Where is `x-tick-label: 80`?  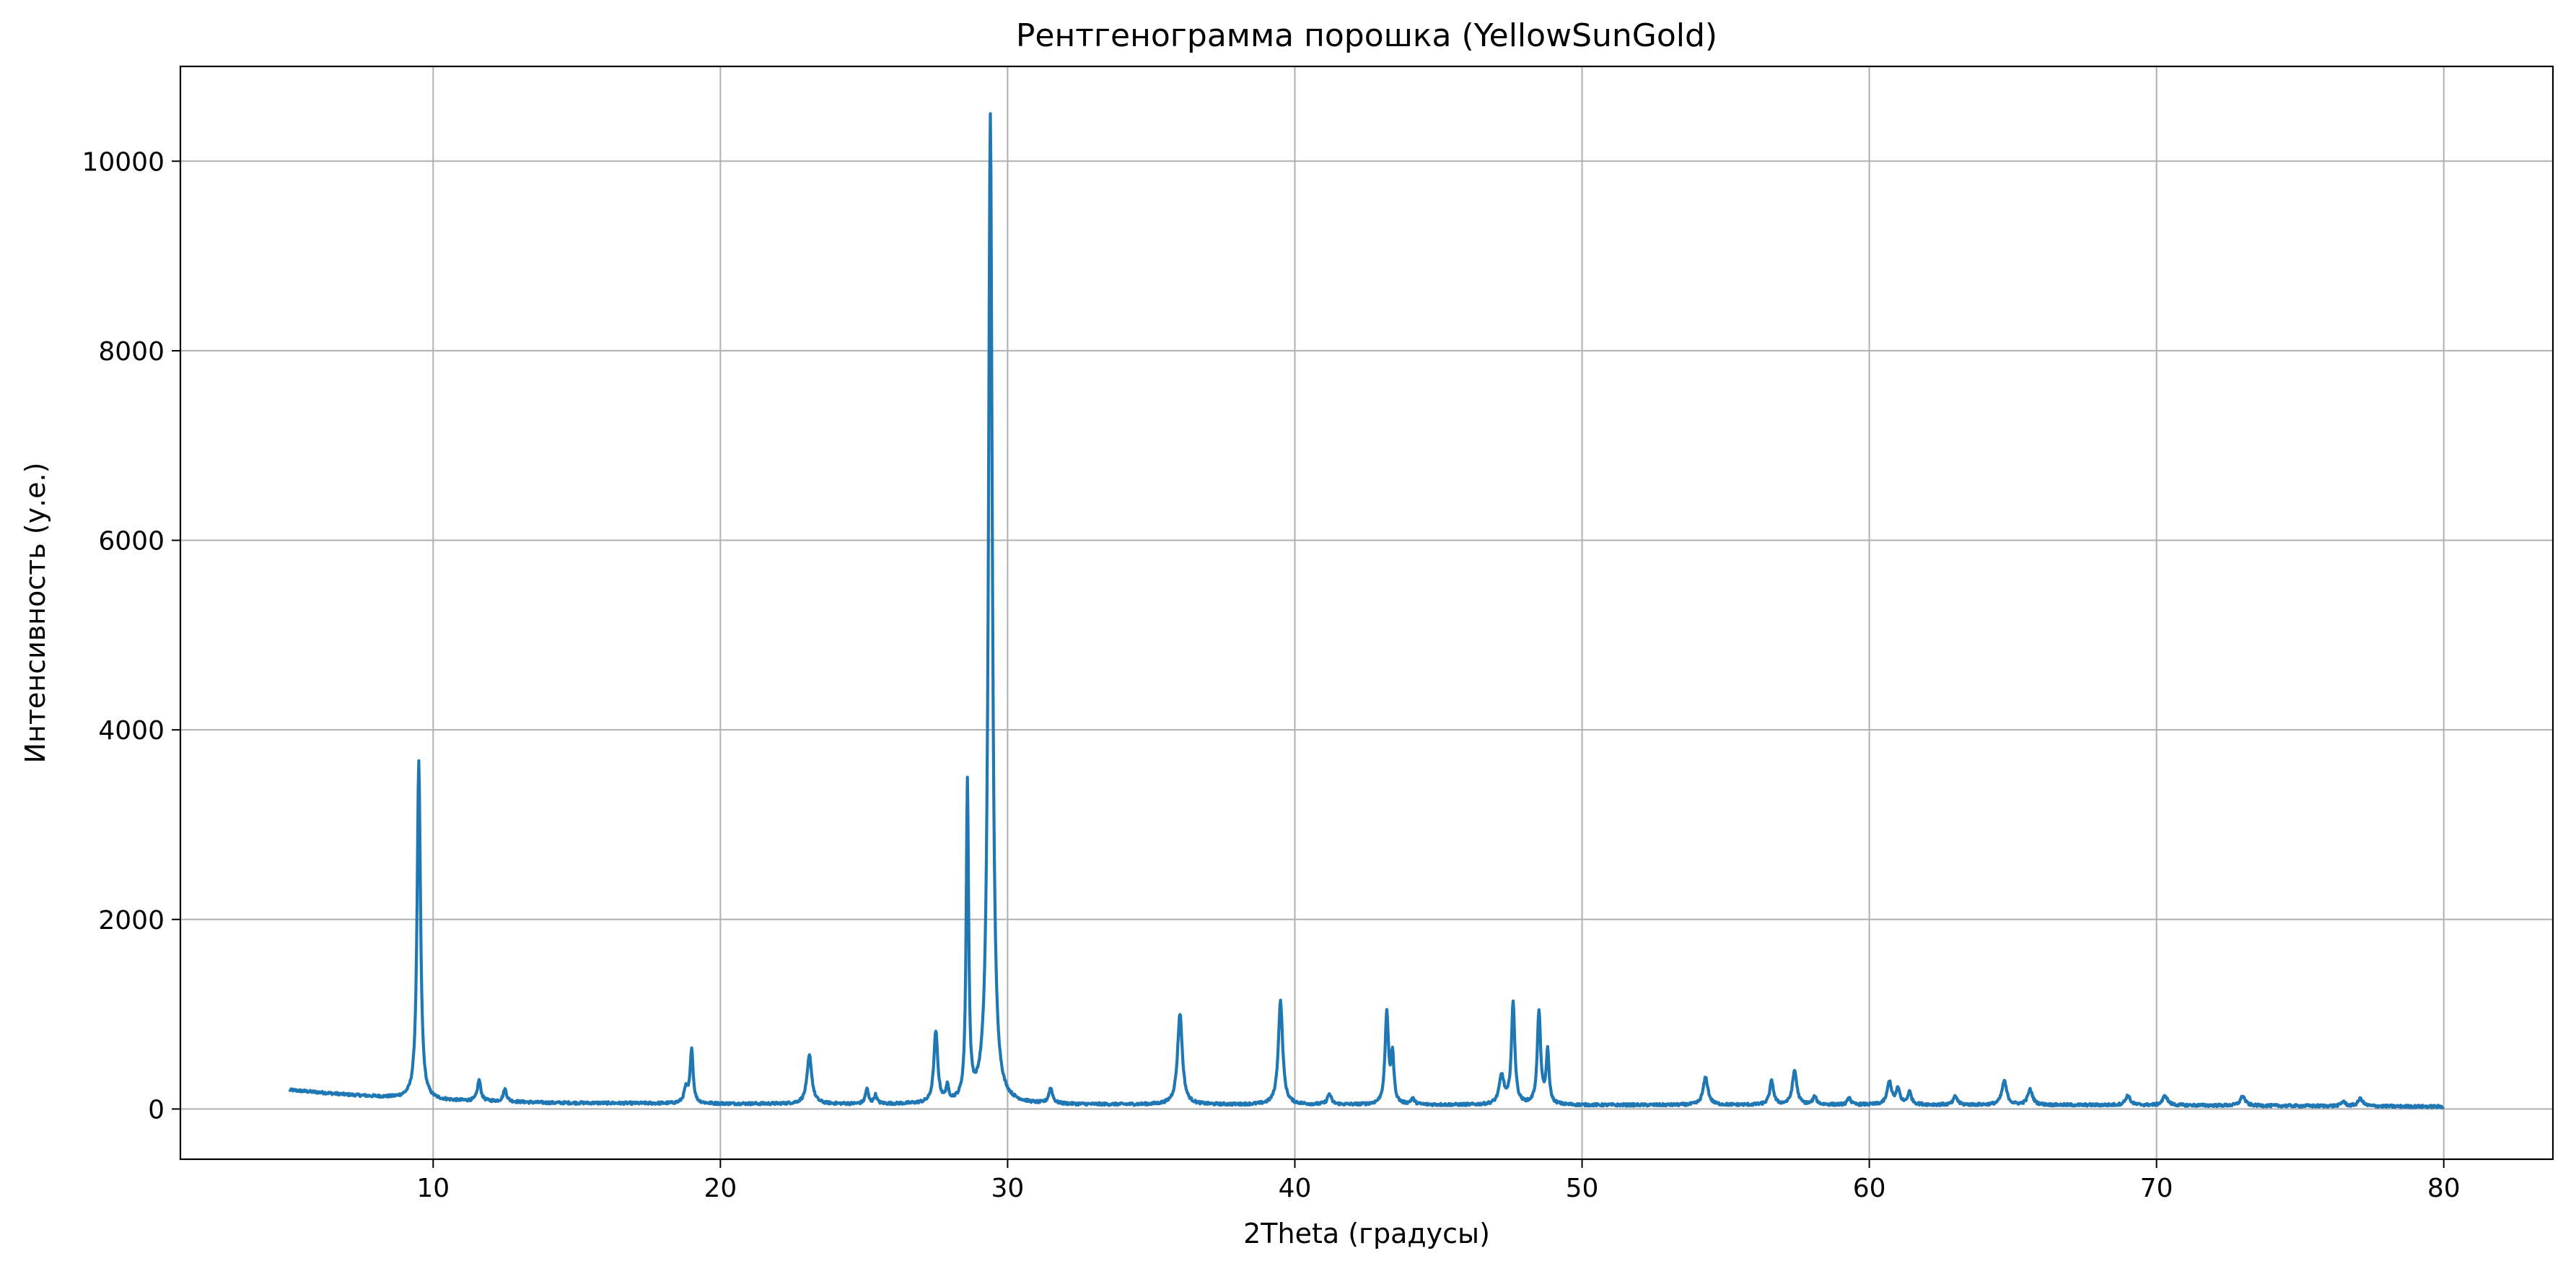 x-tick-label: 80 is located at coordinates (2444, 1189).